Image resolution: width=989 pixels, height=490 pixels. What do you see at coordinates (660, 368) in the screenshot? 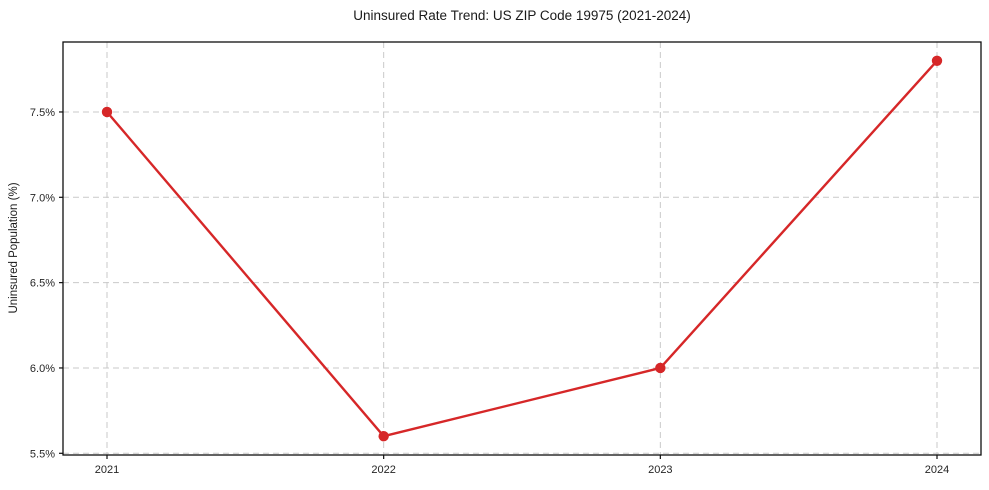
I see `data-point-2023` at bounding box center [660, 368].